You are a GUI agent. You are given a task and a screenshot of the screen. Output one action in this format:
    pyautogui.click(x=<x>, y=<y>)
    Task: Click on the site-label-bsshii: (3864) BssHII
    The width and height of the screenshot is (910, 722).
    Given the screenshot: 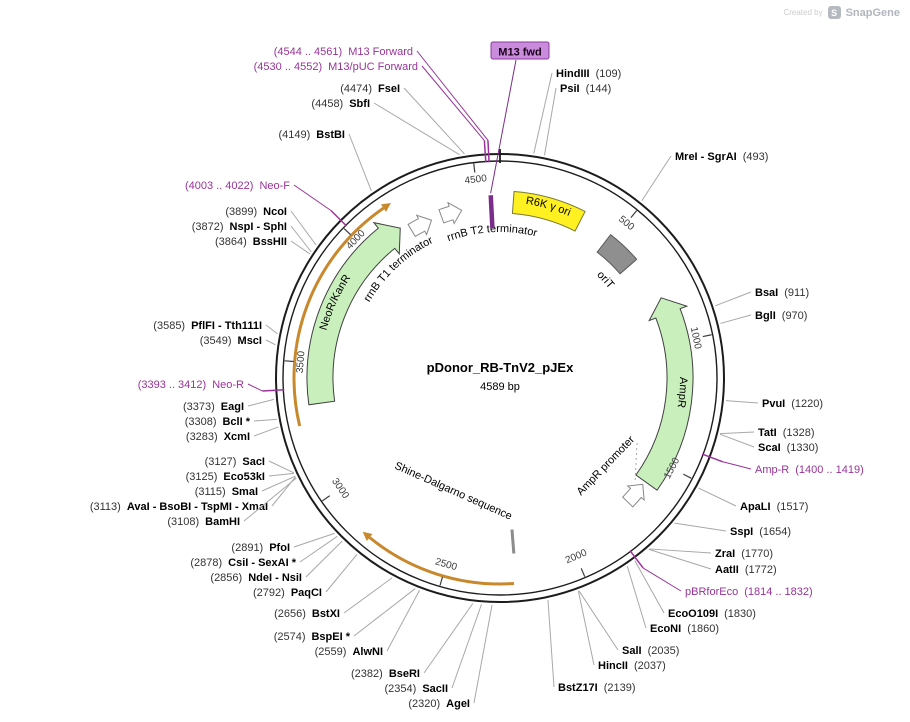 What is the action you would take?
    pyautogui.click(x=251, y=242)
    